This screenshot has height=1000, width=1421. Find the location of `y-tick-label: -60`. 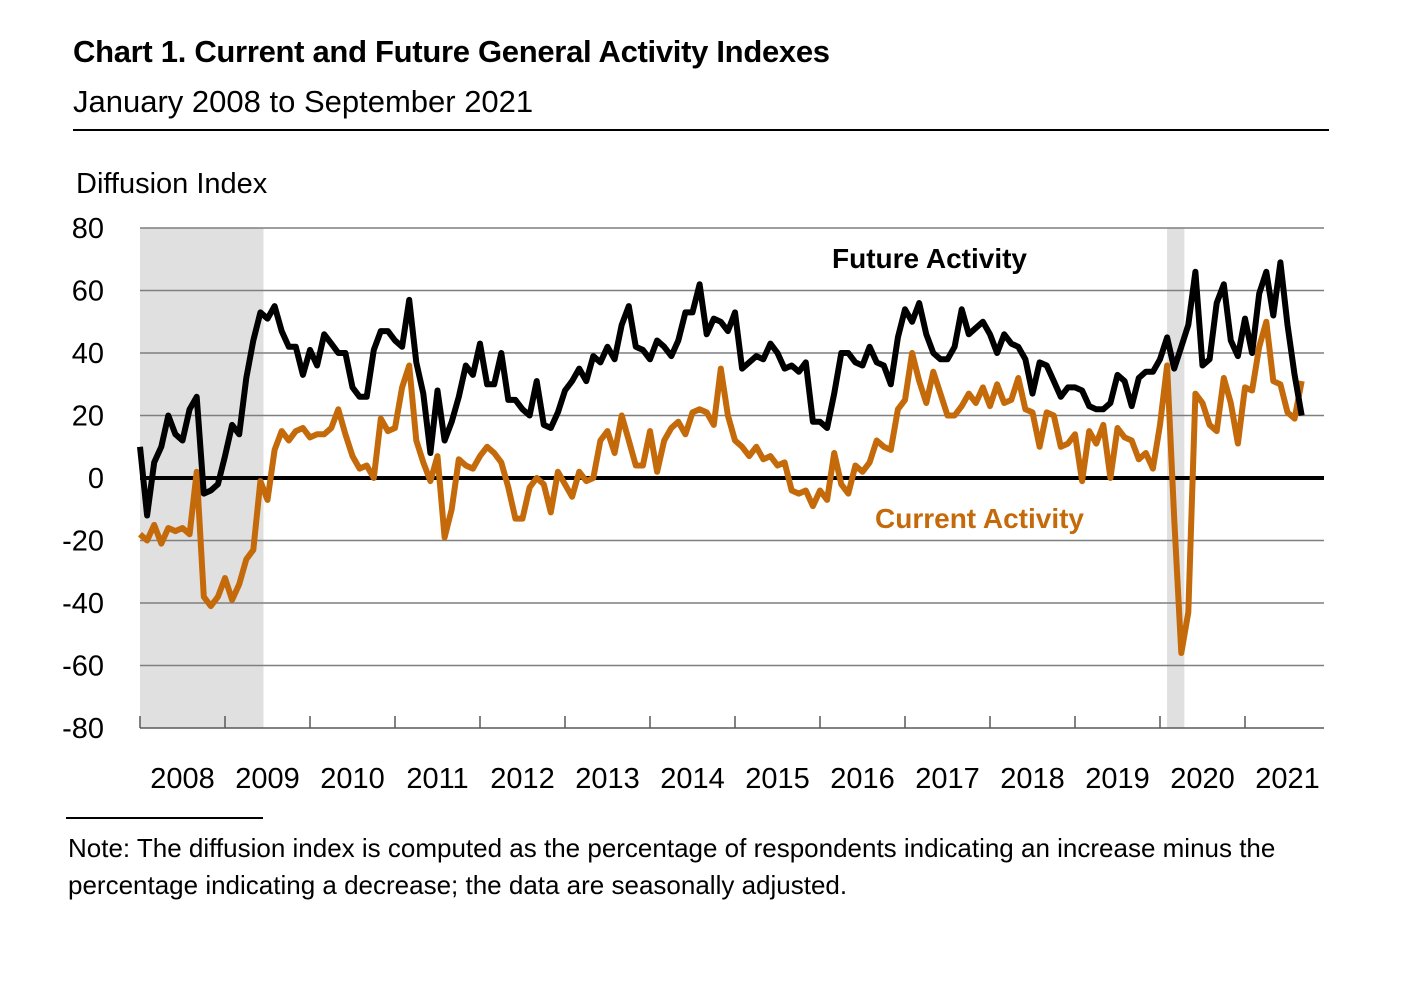

y-tick-label: -60 is located at coordinates (83, 667).